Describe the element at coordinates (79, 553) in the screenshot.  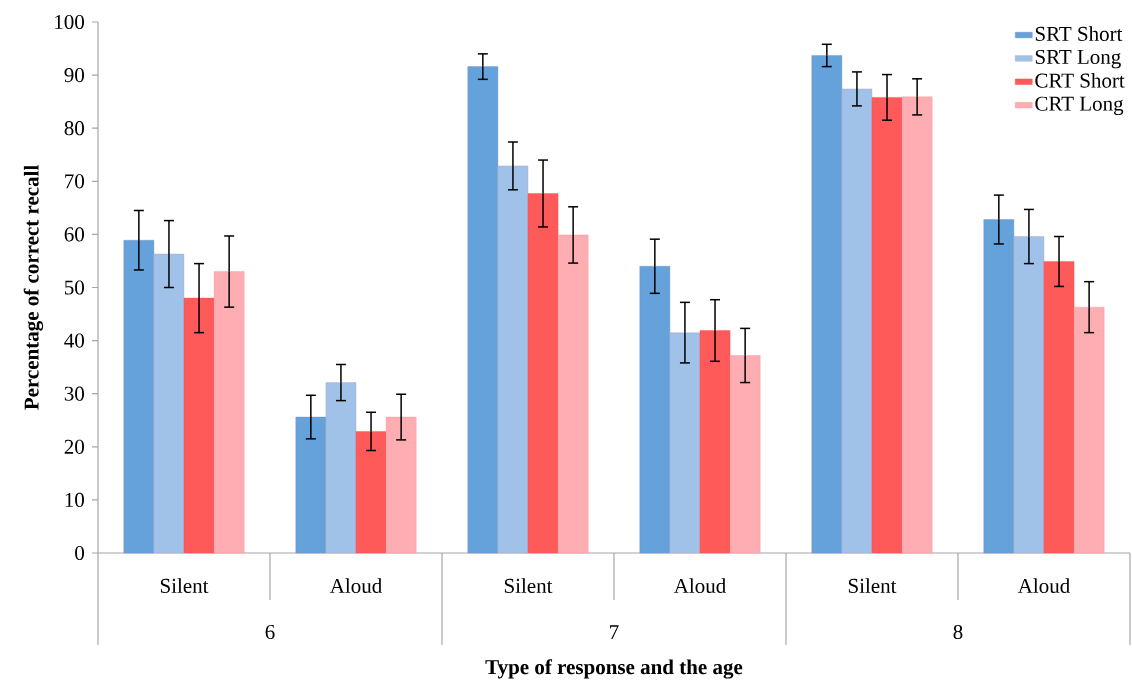
I see `y-tick-label: 0` at that location.